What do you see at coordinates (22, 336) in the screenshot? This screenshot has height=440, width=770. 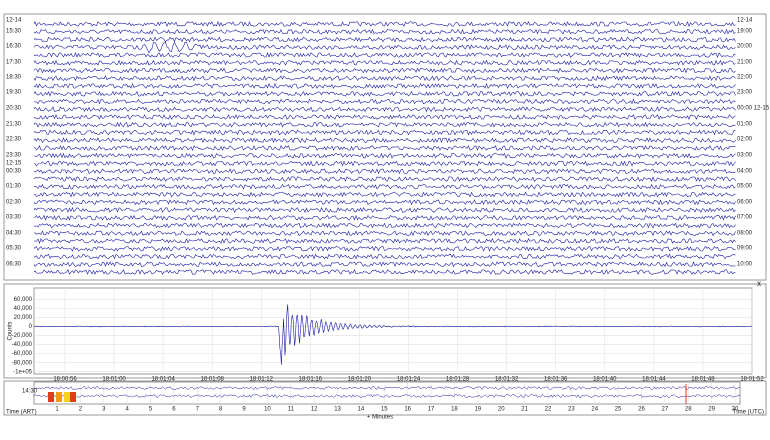 I see `y-tick-label: -20,000` at bounding box center [22, 336].